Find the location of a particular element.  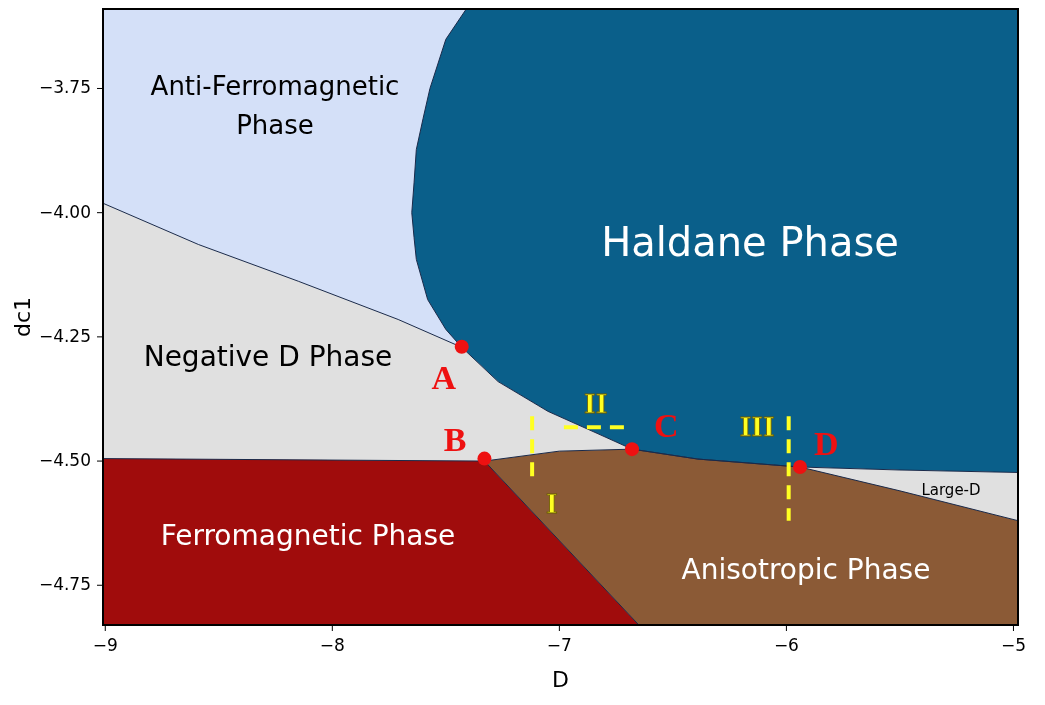

series-label: I is located at coordinates (552, 502).